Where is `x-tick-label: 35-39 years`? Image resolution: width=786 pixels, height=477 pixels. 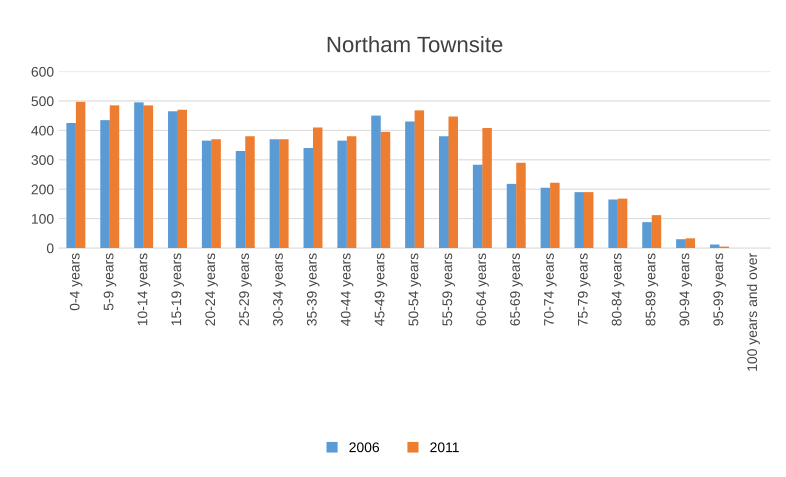 x-tick-label: 35-39 years is located at coordinates (313, 289).